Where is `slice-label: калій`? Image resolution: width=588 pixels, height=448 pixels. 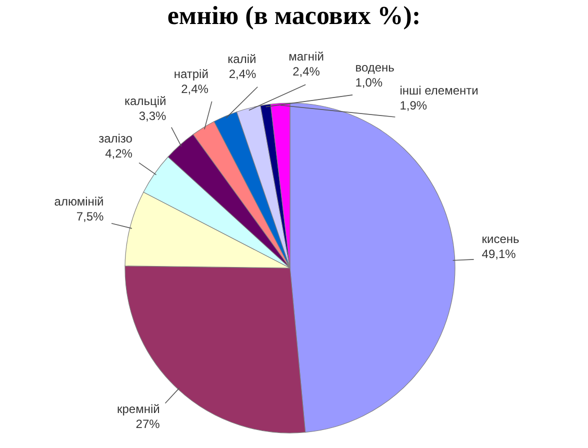
slice-label: калій is located at coordinates (242, 59).